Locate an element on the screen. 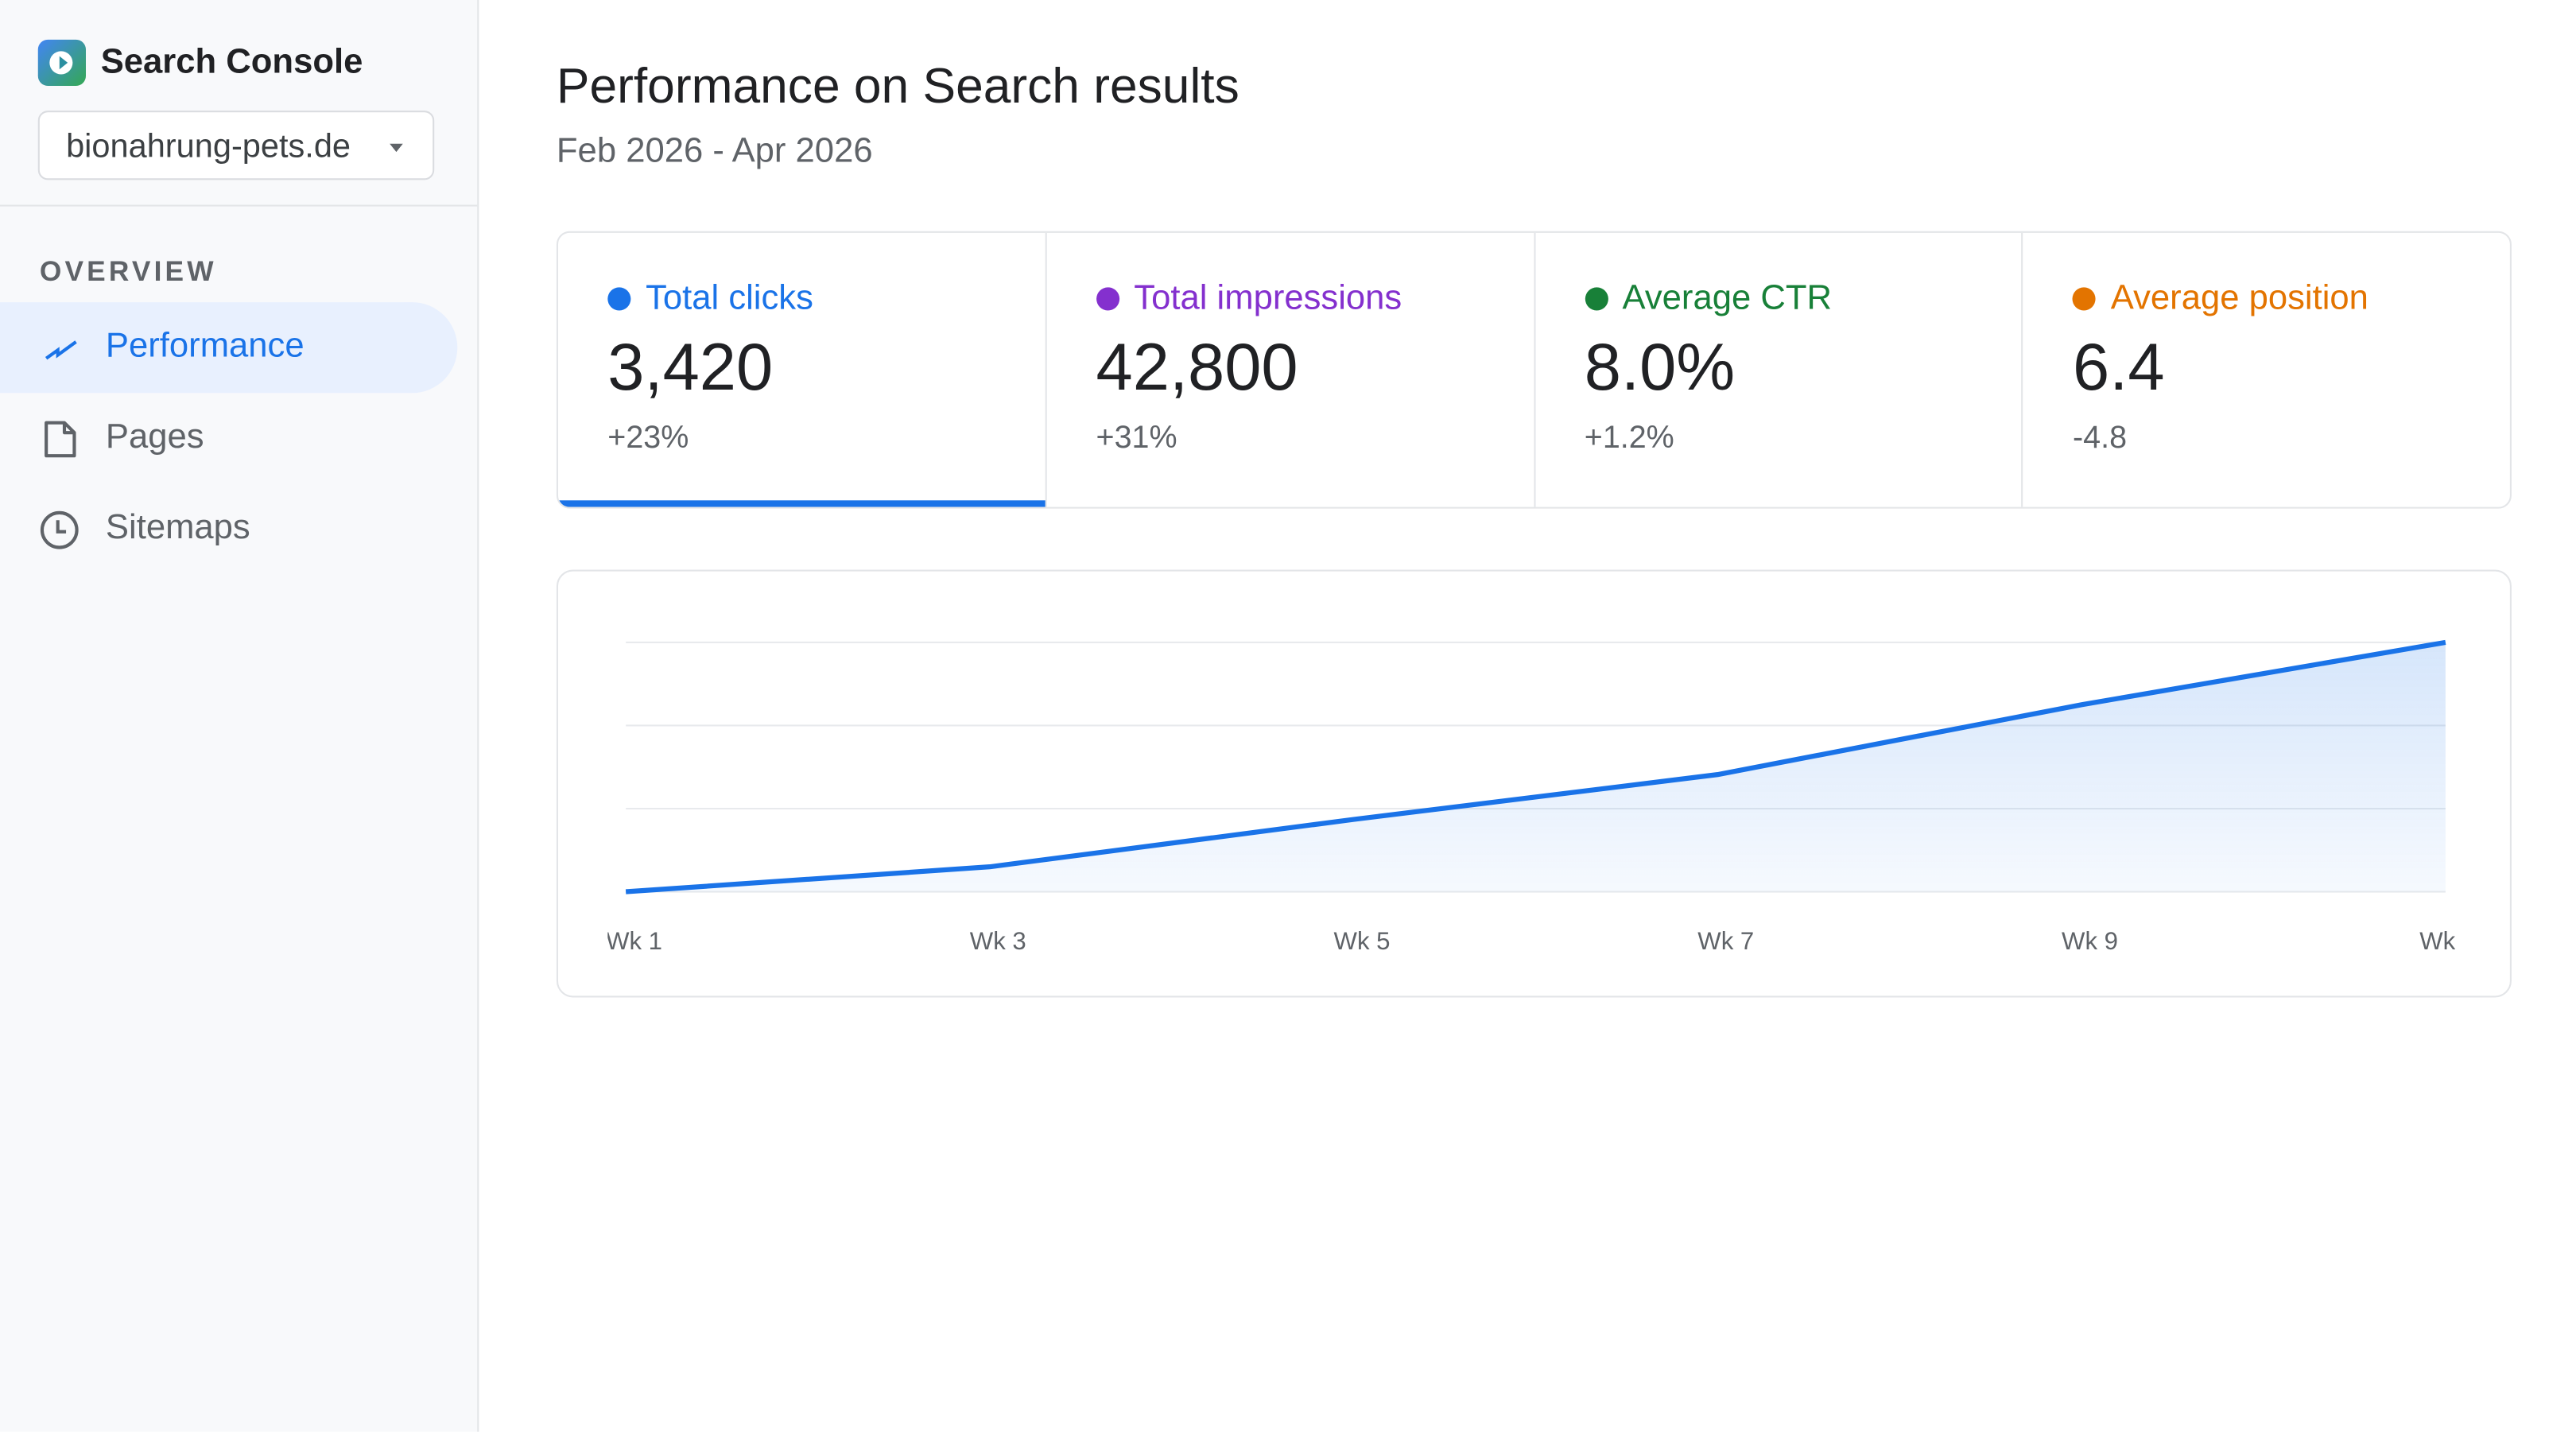 This screenshot has width=2576, height=1432. trending-up-icon is located at coordinates (62, 348).